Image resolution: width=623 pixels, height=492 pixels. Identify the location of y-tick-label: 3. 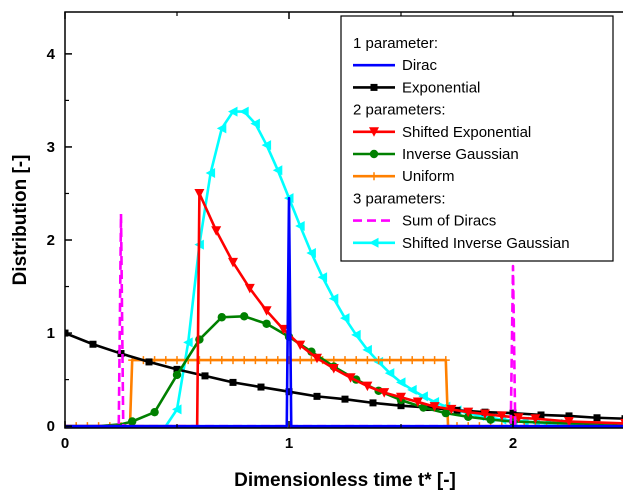
(51, 147).